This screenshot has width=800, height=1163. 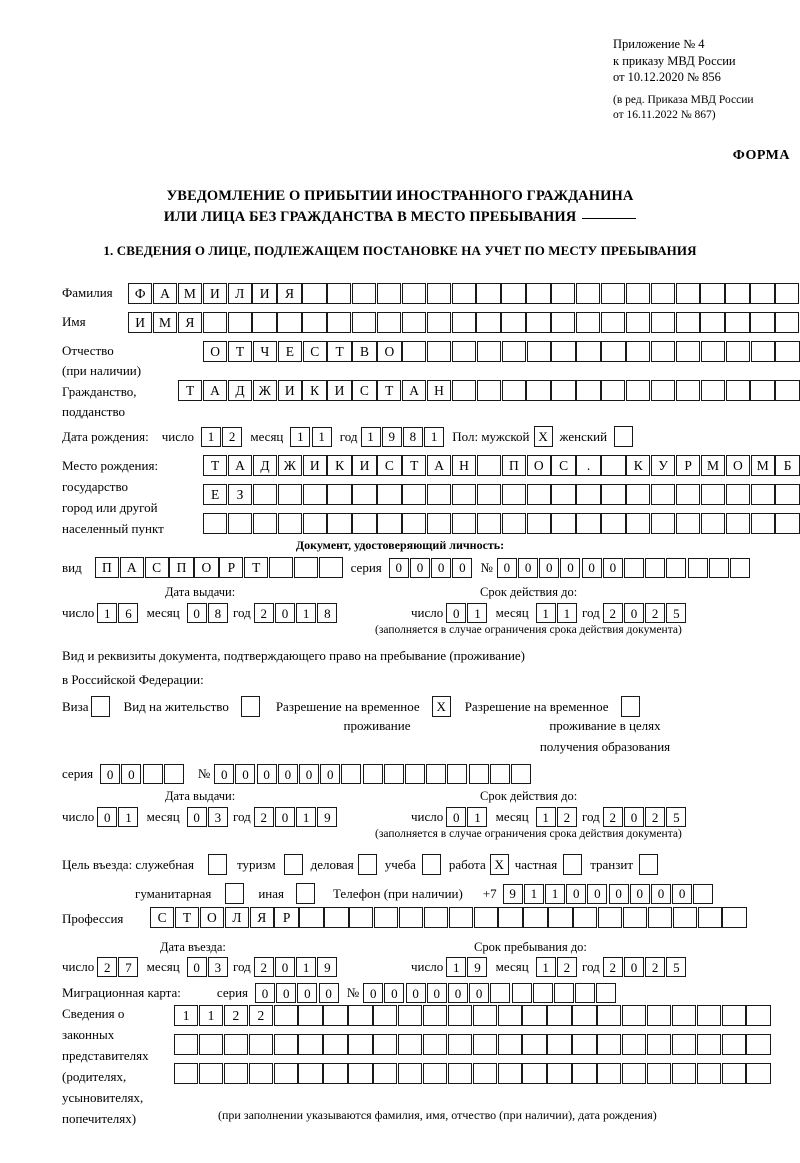 What do you see at coordinates (543, 436) in the screenshot?
I see `sex-male-checkbox: X` at bounding box center [543, 436].